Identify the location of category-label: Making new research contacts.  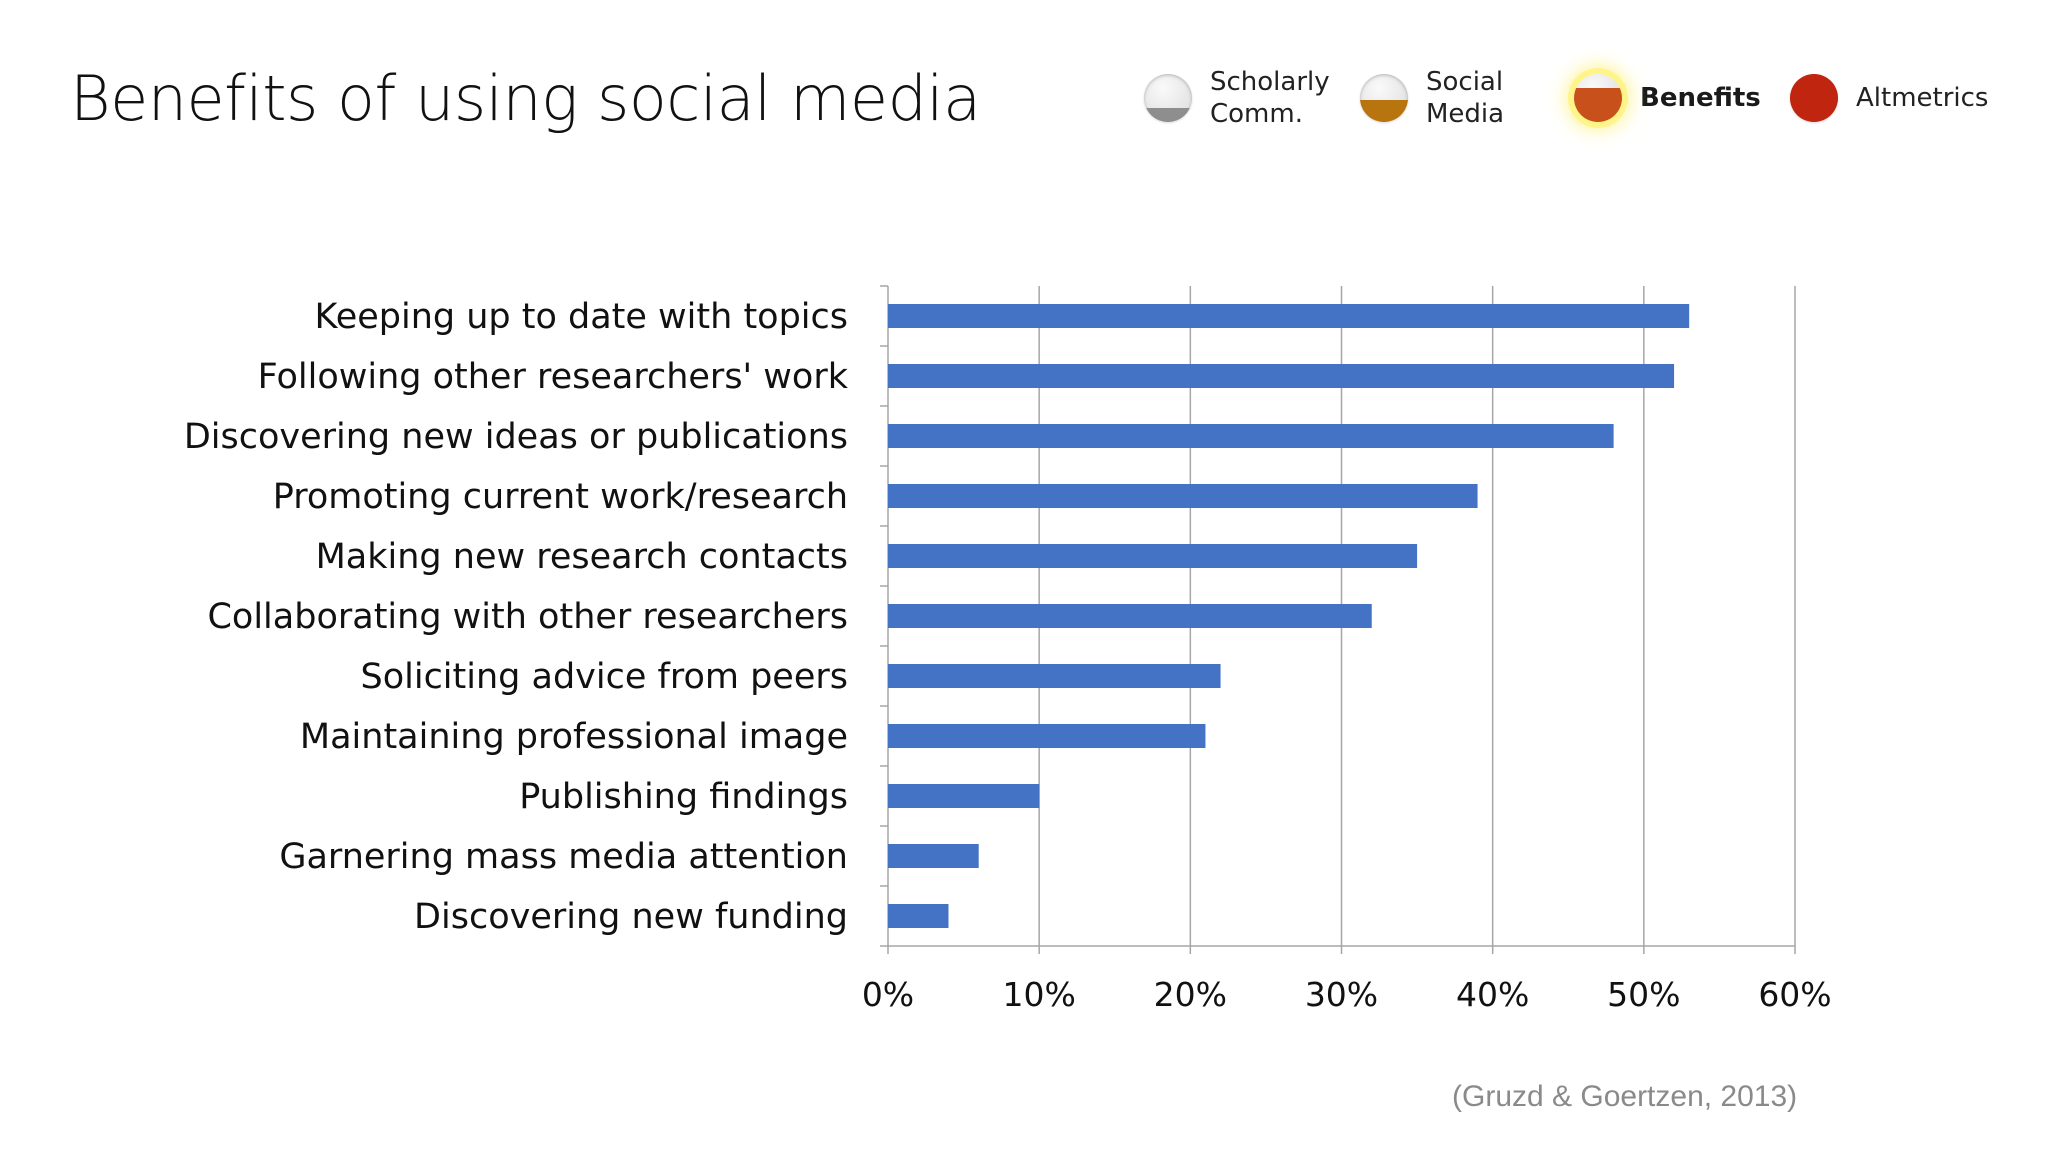
(582, 557).